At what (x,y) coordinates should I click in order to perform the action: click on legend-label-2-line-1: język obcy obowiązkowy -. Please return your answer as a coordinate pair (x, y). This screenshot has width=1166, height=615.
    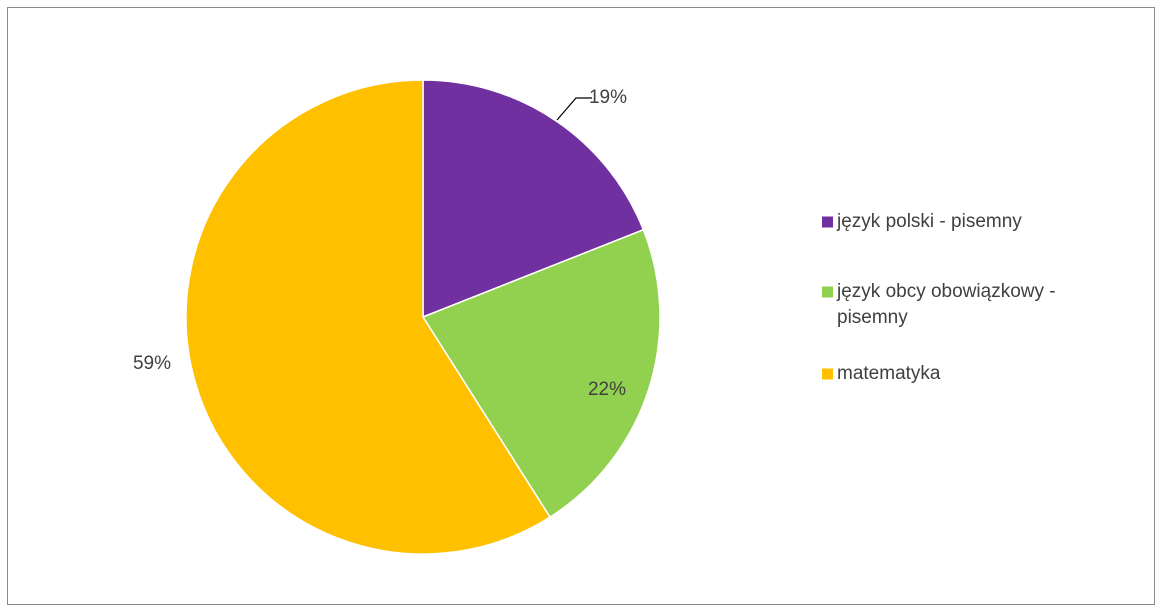
    Looking at the image, I should click on (946, 291).